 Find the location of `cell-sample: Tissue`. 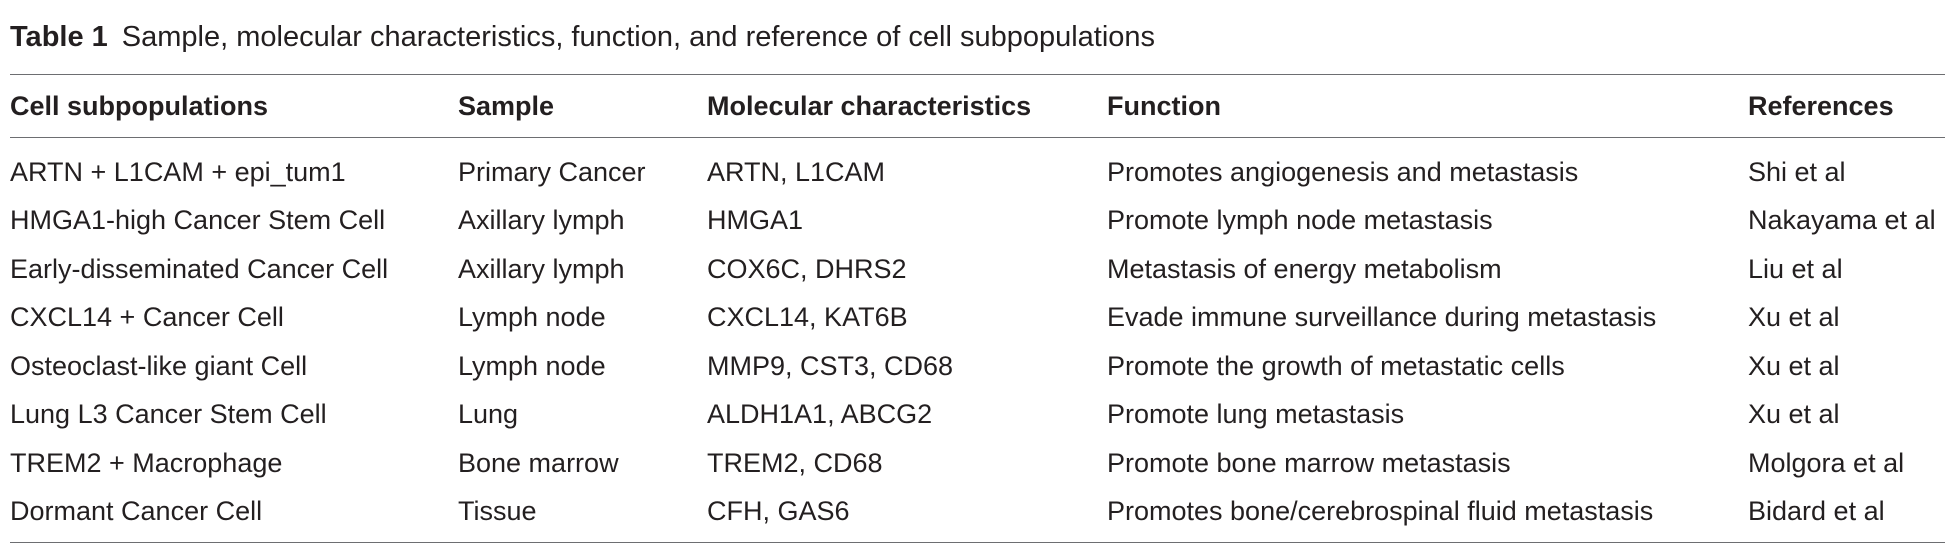

cell-sample: Tissue is located at coordinates (497, 511).